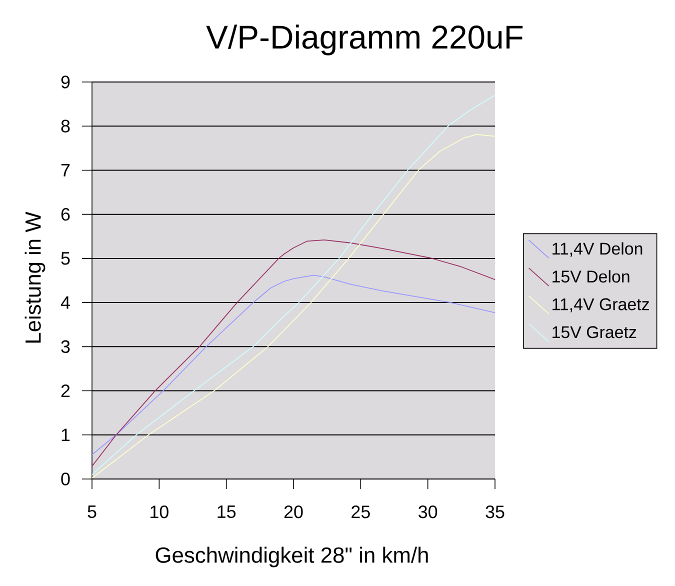  Describe the element at coordinates (92, 512) in the screenshot. I see `x-tick-label: 5` at that location.